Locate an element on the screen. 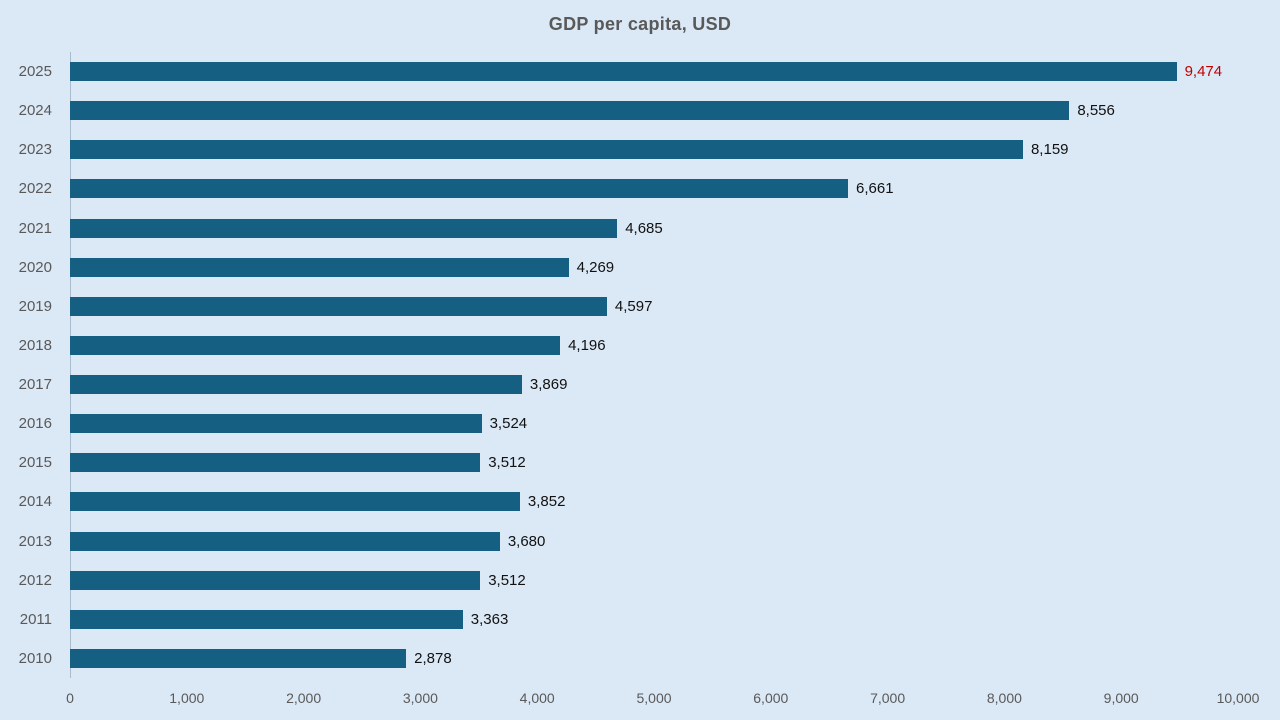  bar-area: 8,556 is located at coordinates (654, 110).